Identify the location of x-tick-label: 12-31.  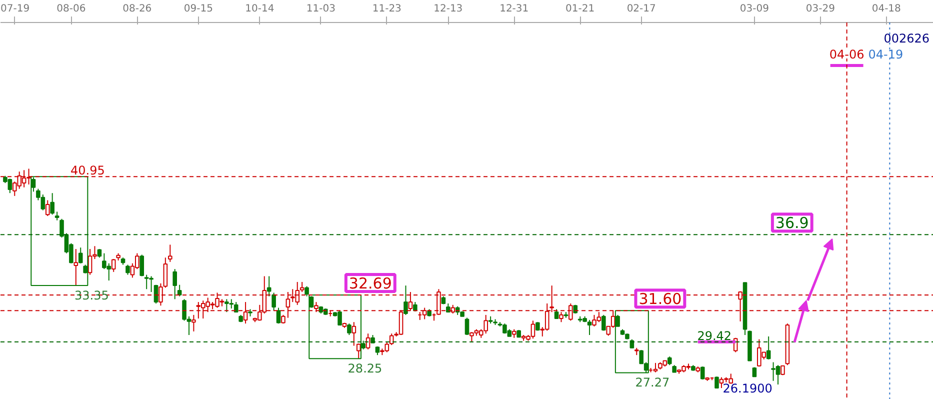
(514, 9).